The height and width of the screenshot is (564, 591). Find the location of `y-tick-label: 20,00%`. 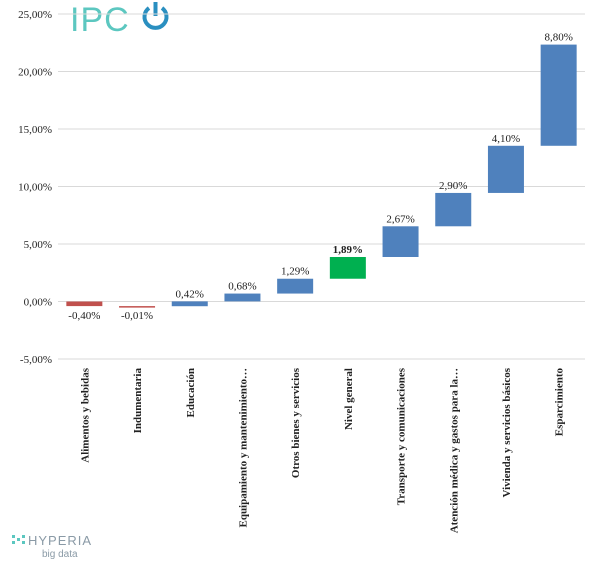

y-tick-label: 20,00% is located at coordinates (35, 73).